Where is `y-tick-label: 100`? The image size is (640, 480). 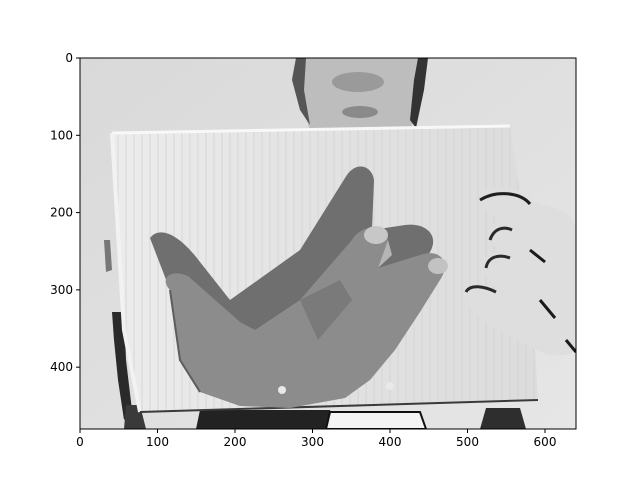 y-tick-label: 100 is located at coordinates (61, 135).